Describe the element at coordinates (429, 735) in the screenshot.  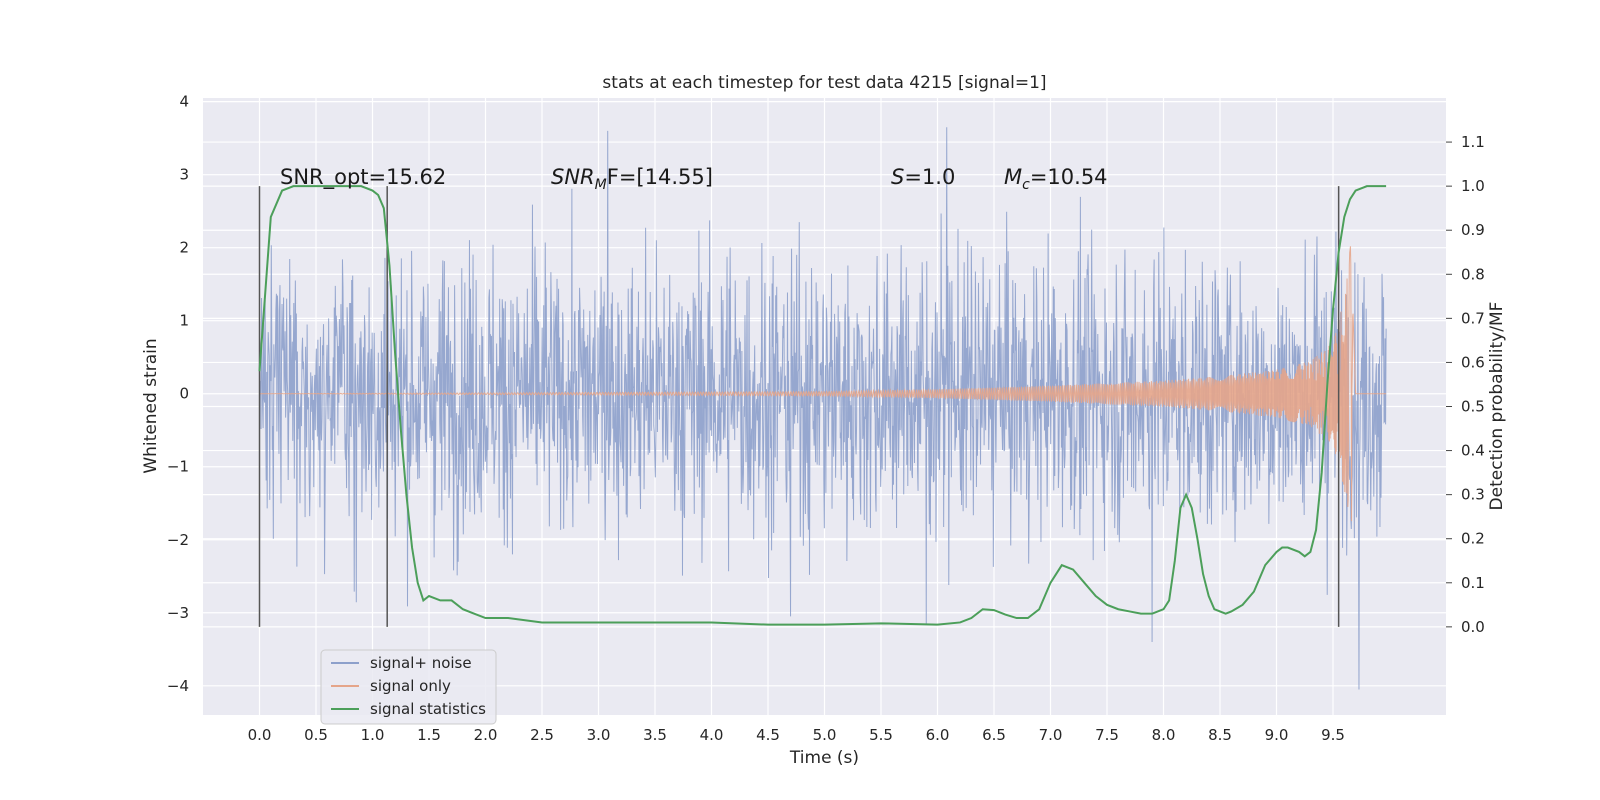
I see `x-tick-label: 1.5` at that location.